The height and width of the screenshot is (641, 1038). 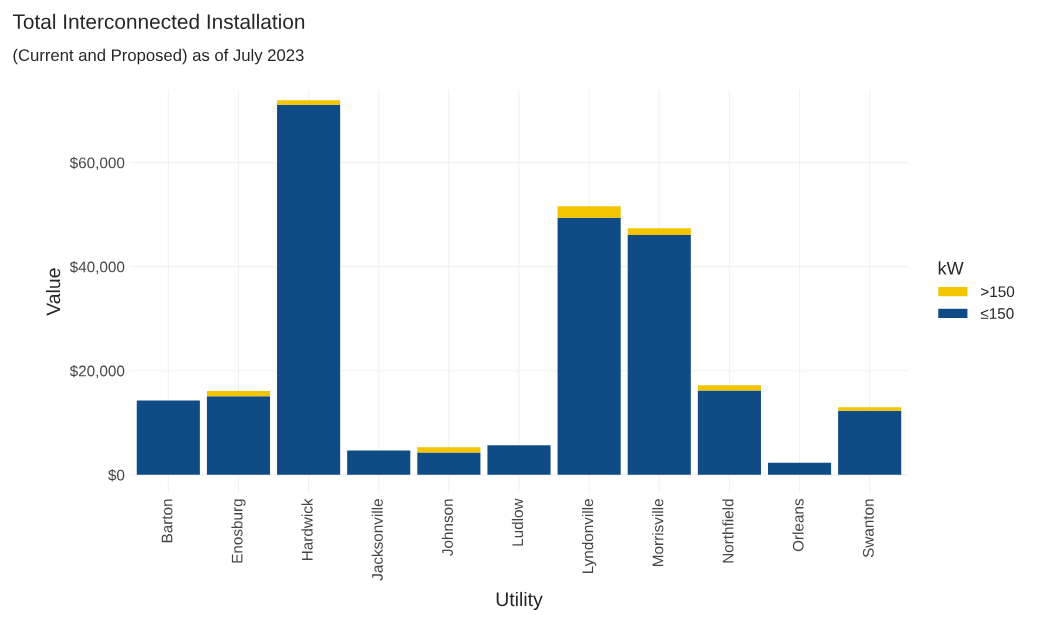 I want to click on legend-label: >150, so click(x=998, y=292).